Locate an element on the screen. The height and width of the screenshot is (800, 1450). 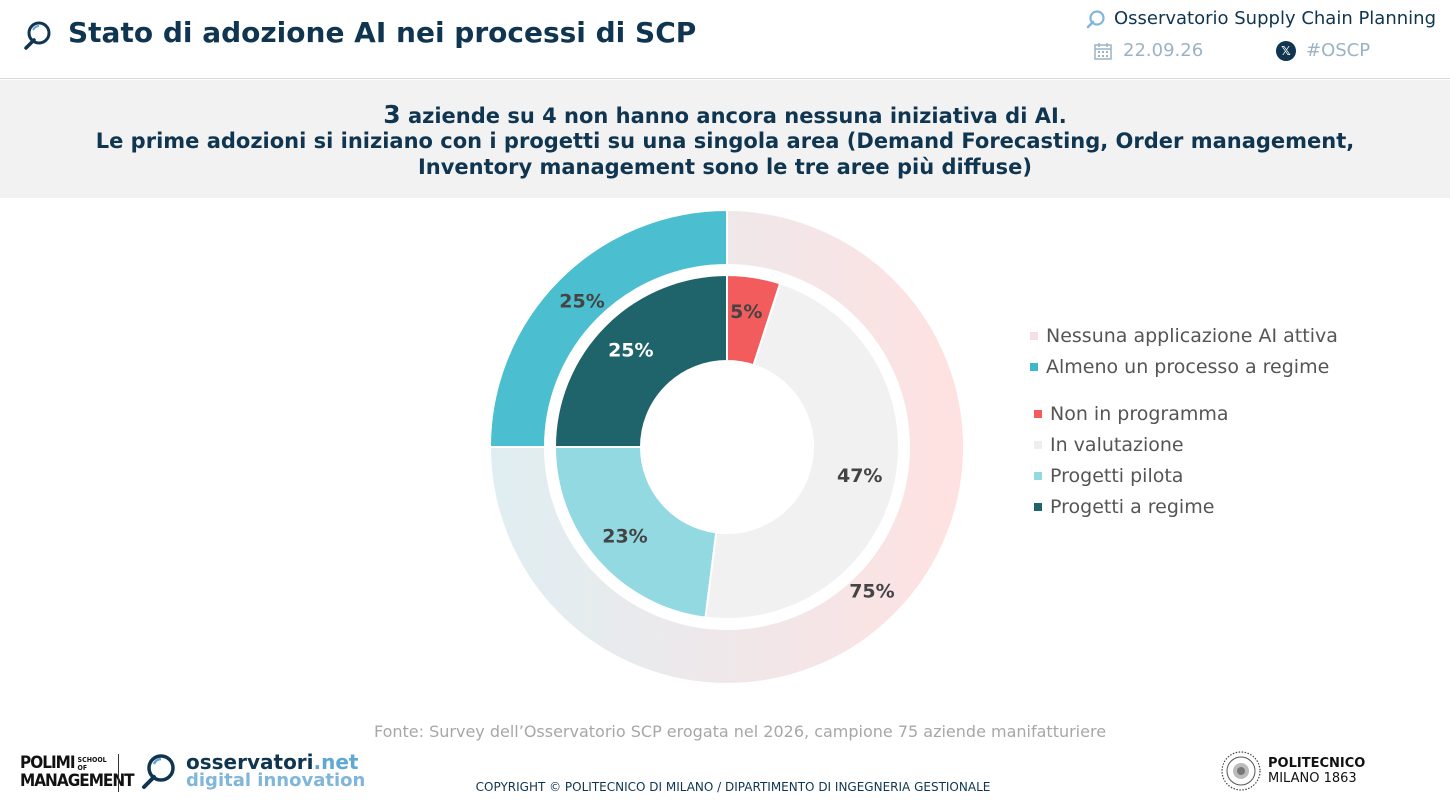
polimi-school: SCHOOL OF is located at coordinates (92, 764).